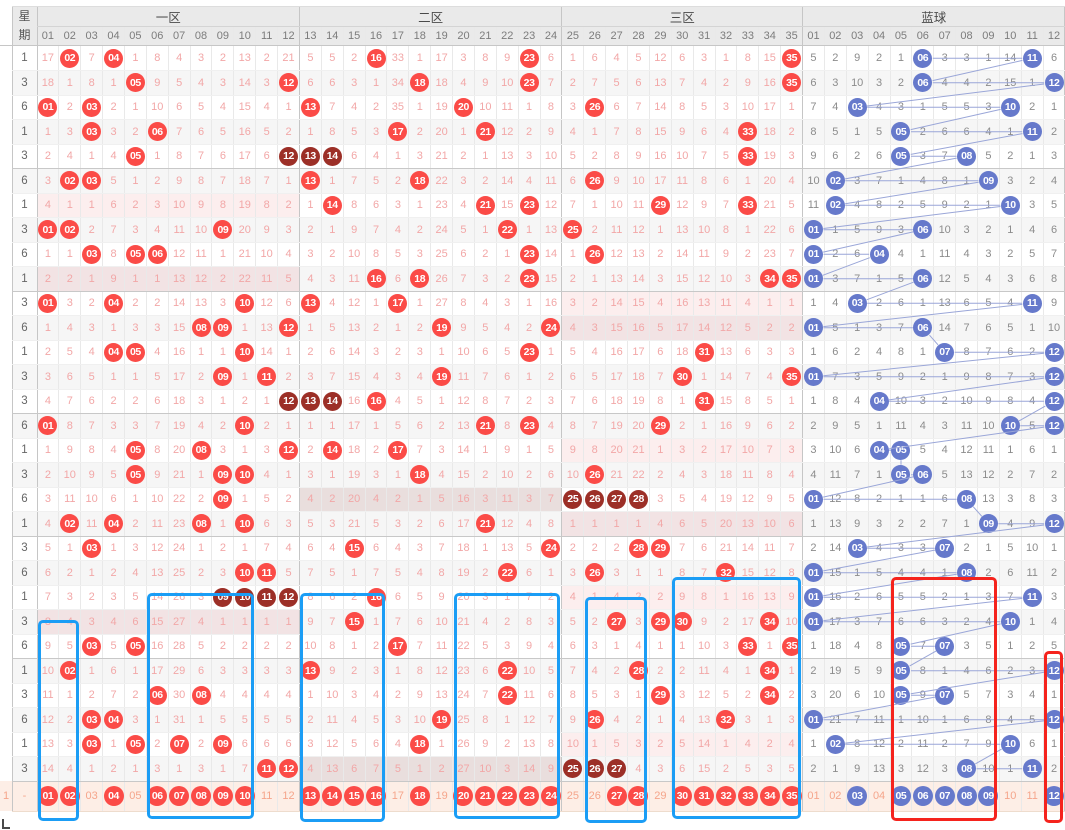 This screenshot has height=830, width=1065. What do you see at coordinates (267, 796) in the screenshot?
I see `footer-number-cell: 11` at bounding box center [267, 796].